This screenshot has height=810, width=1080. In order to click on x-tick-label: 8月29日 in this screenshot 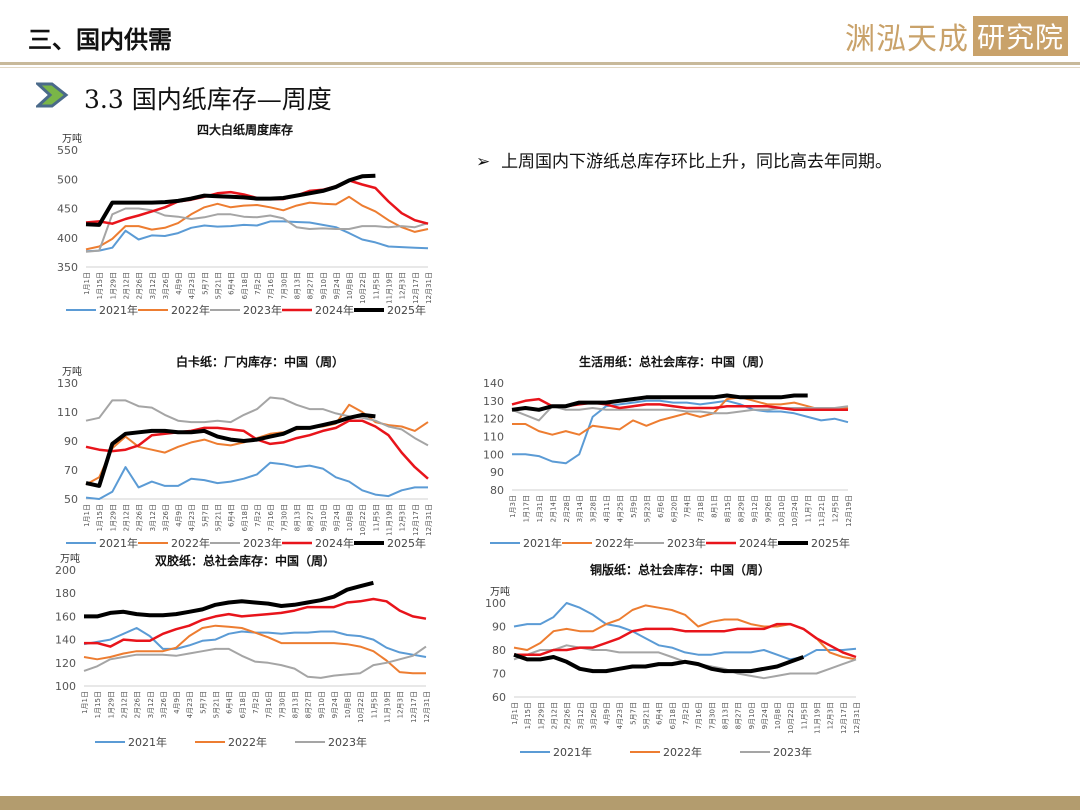, I will do `click(741, 508)`.